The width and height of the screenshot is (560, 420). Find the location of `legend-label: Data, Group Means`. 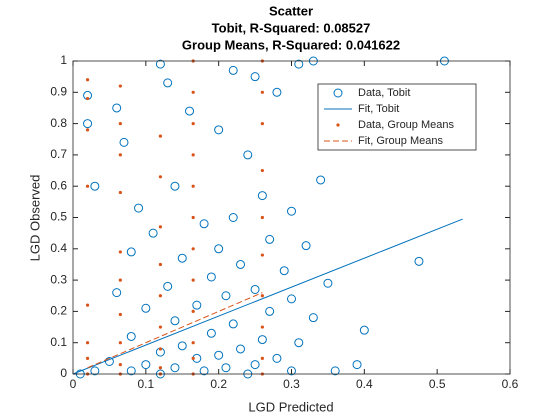

legend-label: Data, Group Means is located at coordinates (406, 125).